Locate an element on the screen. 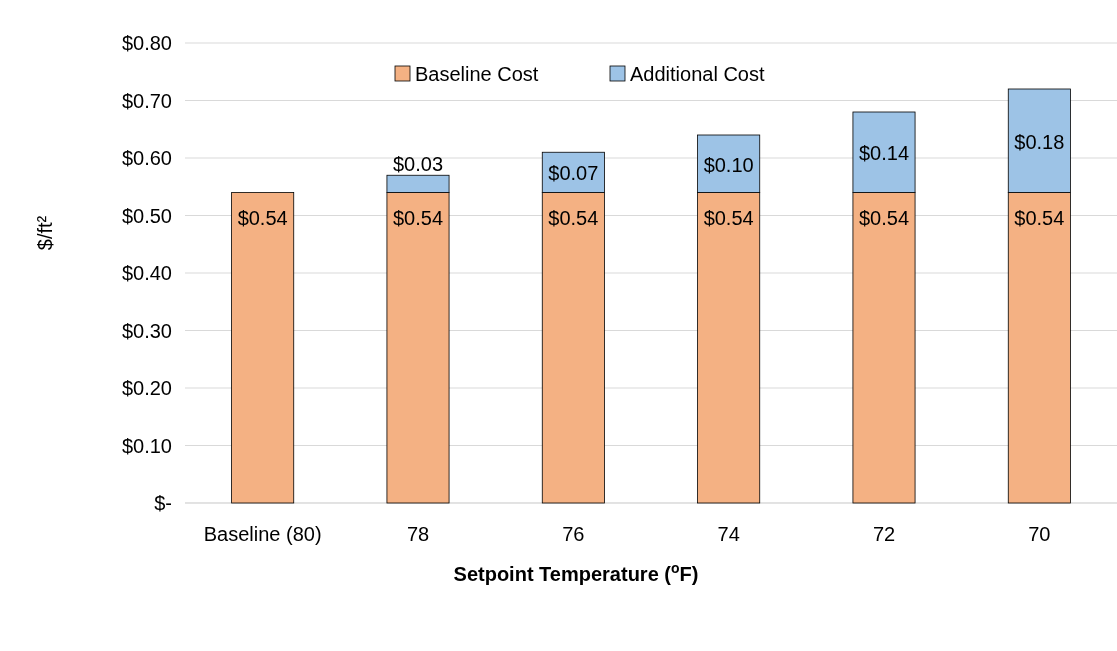  y-tick-label: $0.50 is located at coordinates (146, 215).